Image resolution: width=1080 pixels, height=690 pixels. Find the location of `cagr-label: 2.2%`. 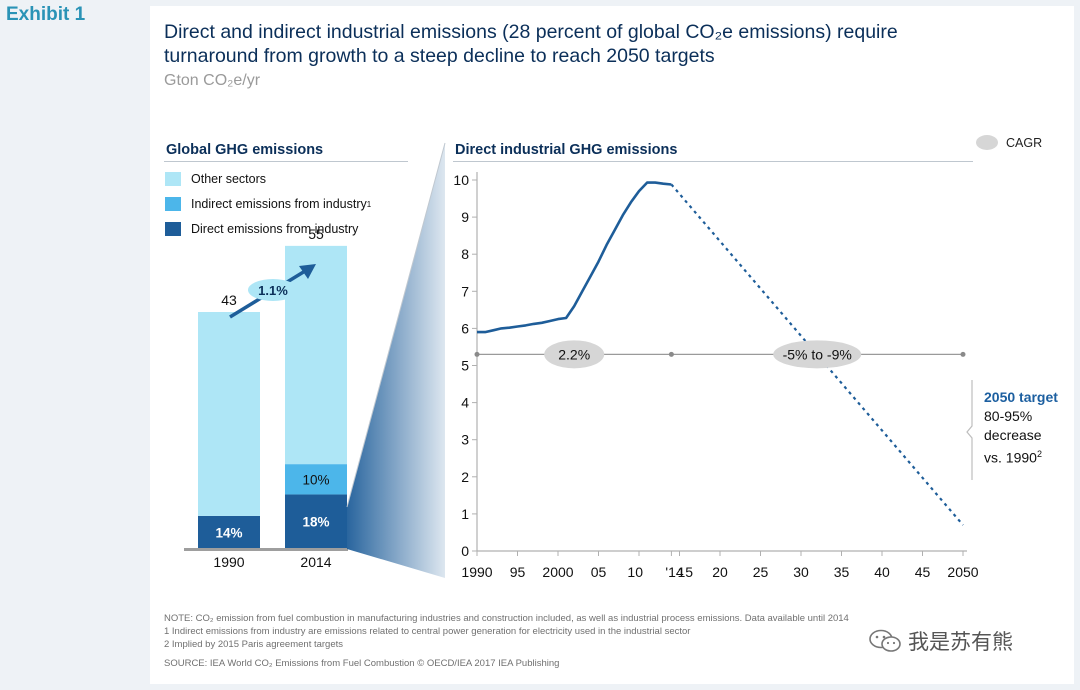

cagr-label: 2.2% is located at coordinates (574, 354).